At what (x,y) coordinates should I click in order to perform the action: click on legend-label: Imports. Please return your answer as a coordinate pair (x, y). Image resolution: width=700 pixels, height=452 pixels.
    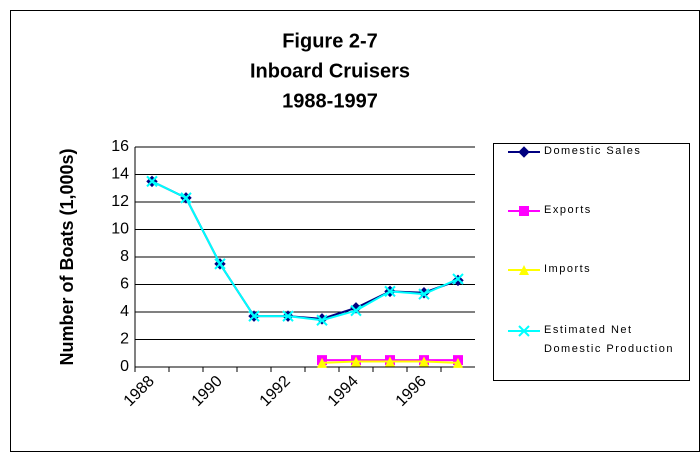
    Looking at the image, I should click on (568, 269).